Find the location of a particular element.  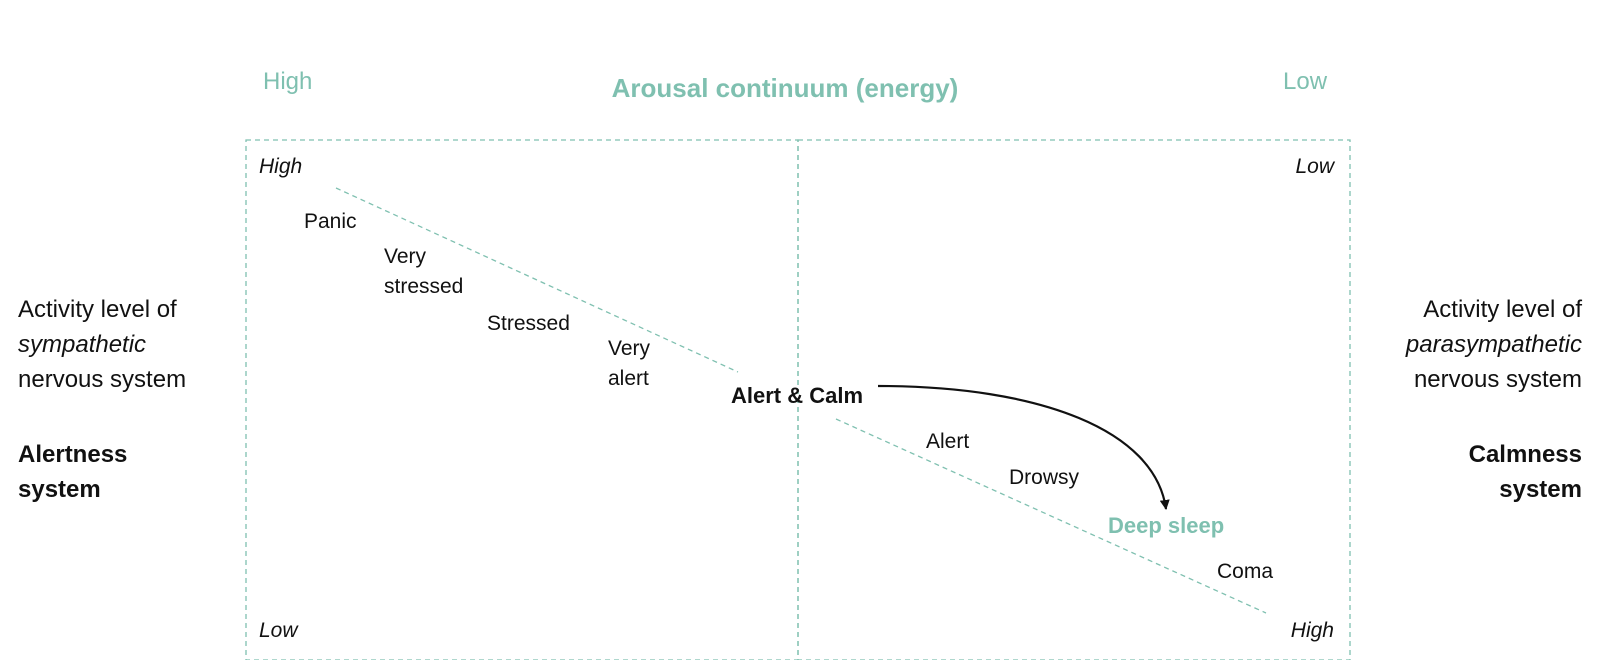

arousal-low-label: Low is located at coordinates (1305, 81).